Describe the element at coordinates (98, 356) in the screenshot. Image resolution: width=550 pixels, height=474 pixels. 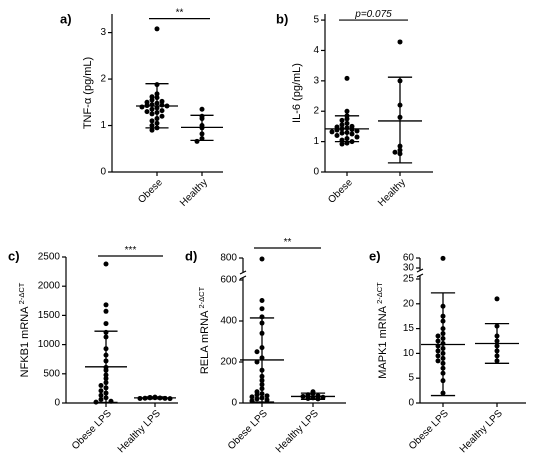
I see `group-obese-lps: Obese LPS` at that location.